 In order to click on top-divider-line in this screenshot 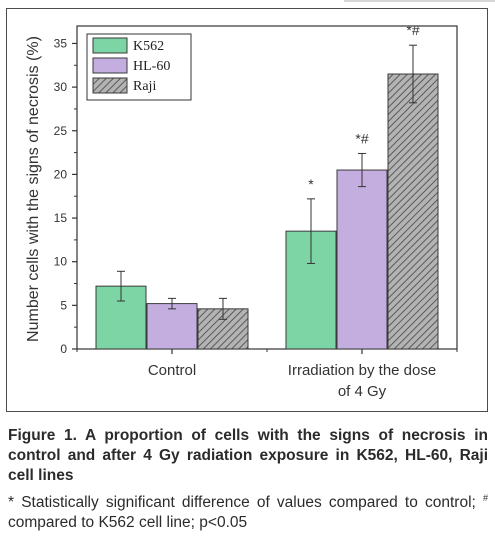, I will do `click(419, 1)`.